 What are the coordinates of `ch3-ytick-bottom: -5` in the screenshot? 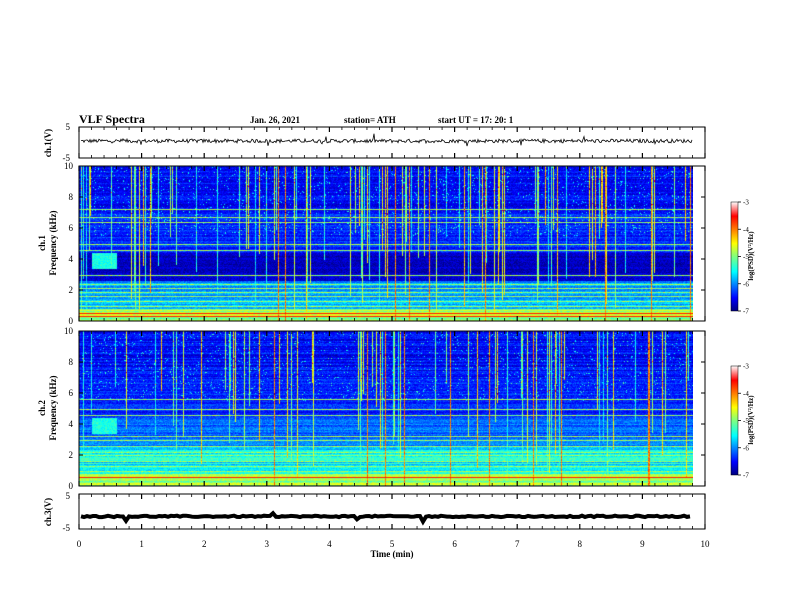 It's located at (67, 528).